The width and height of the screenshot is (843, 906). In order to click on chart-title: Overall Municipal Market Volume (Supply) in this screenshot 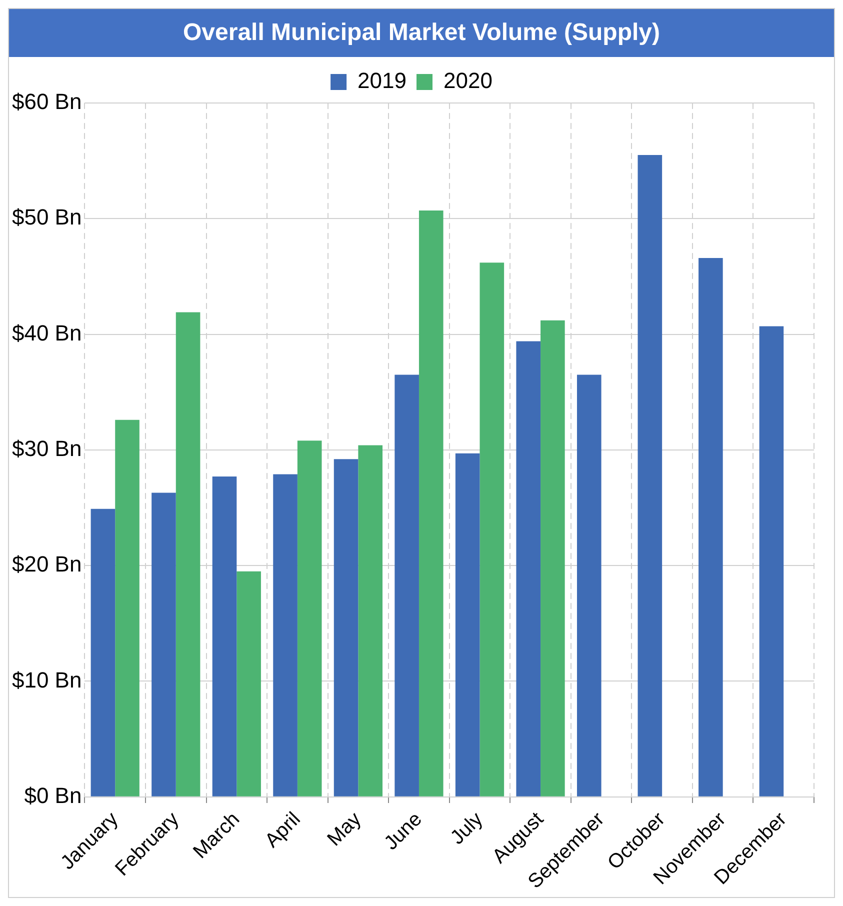, I will do `click(421, 33)`.